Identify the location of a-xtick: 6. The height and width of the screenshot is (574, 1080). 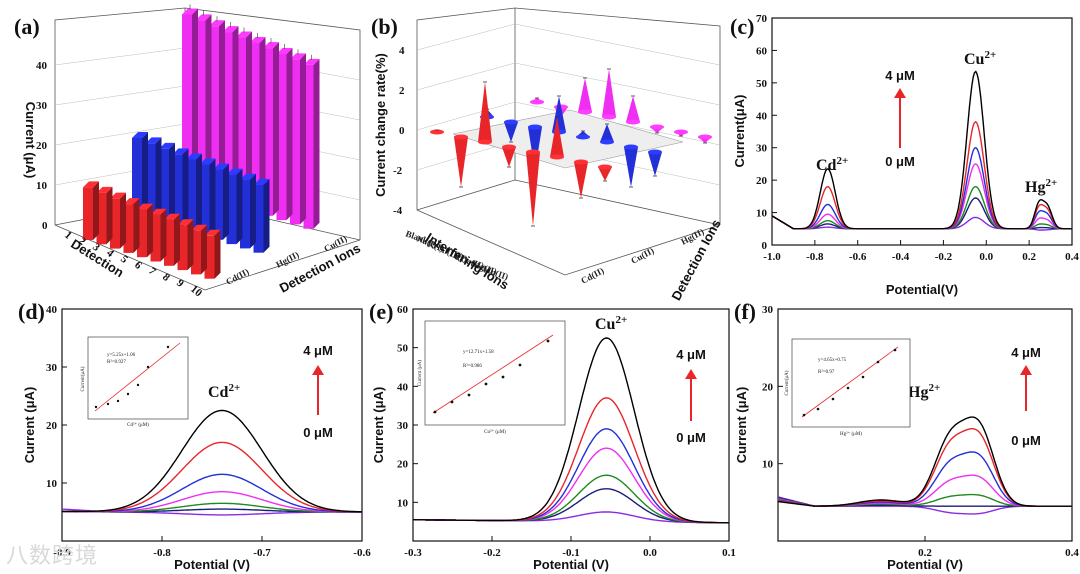
(138, 265).